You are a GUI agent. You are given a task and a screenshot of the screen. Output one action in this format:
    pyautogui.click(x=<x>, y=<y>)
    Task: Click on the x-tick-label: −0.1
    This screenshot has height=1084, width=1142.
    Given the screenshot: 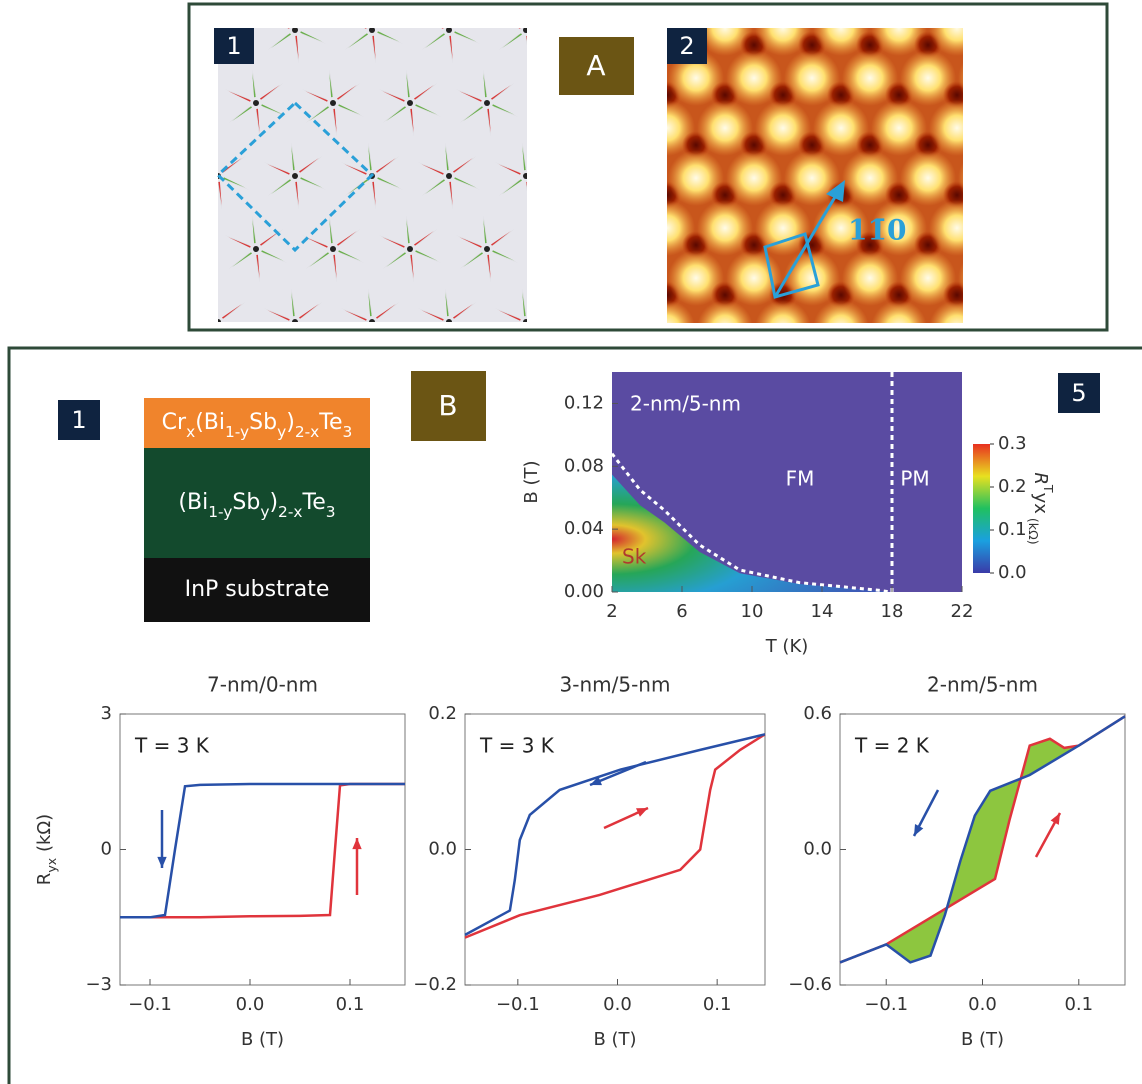 What is the action you would take?
    pyautogui.click(x=518, y=1004)
    